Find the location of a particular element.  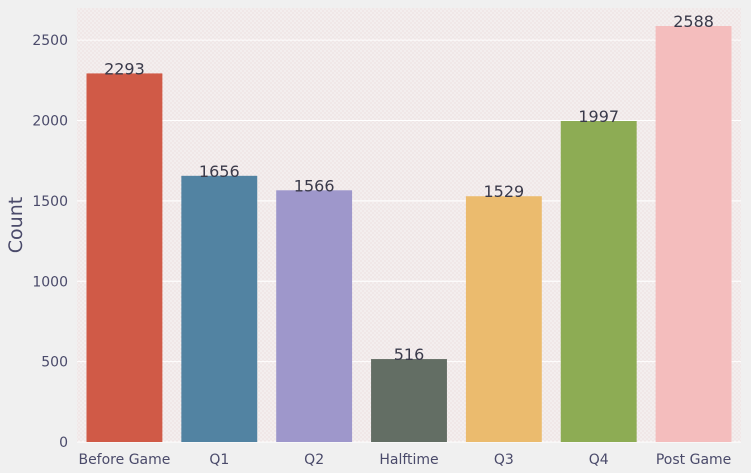

x-tick-label: Q1 is located at coordinates (219, 460).